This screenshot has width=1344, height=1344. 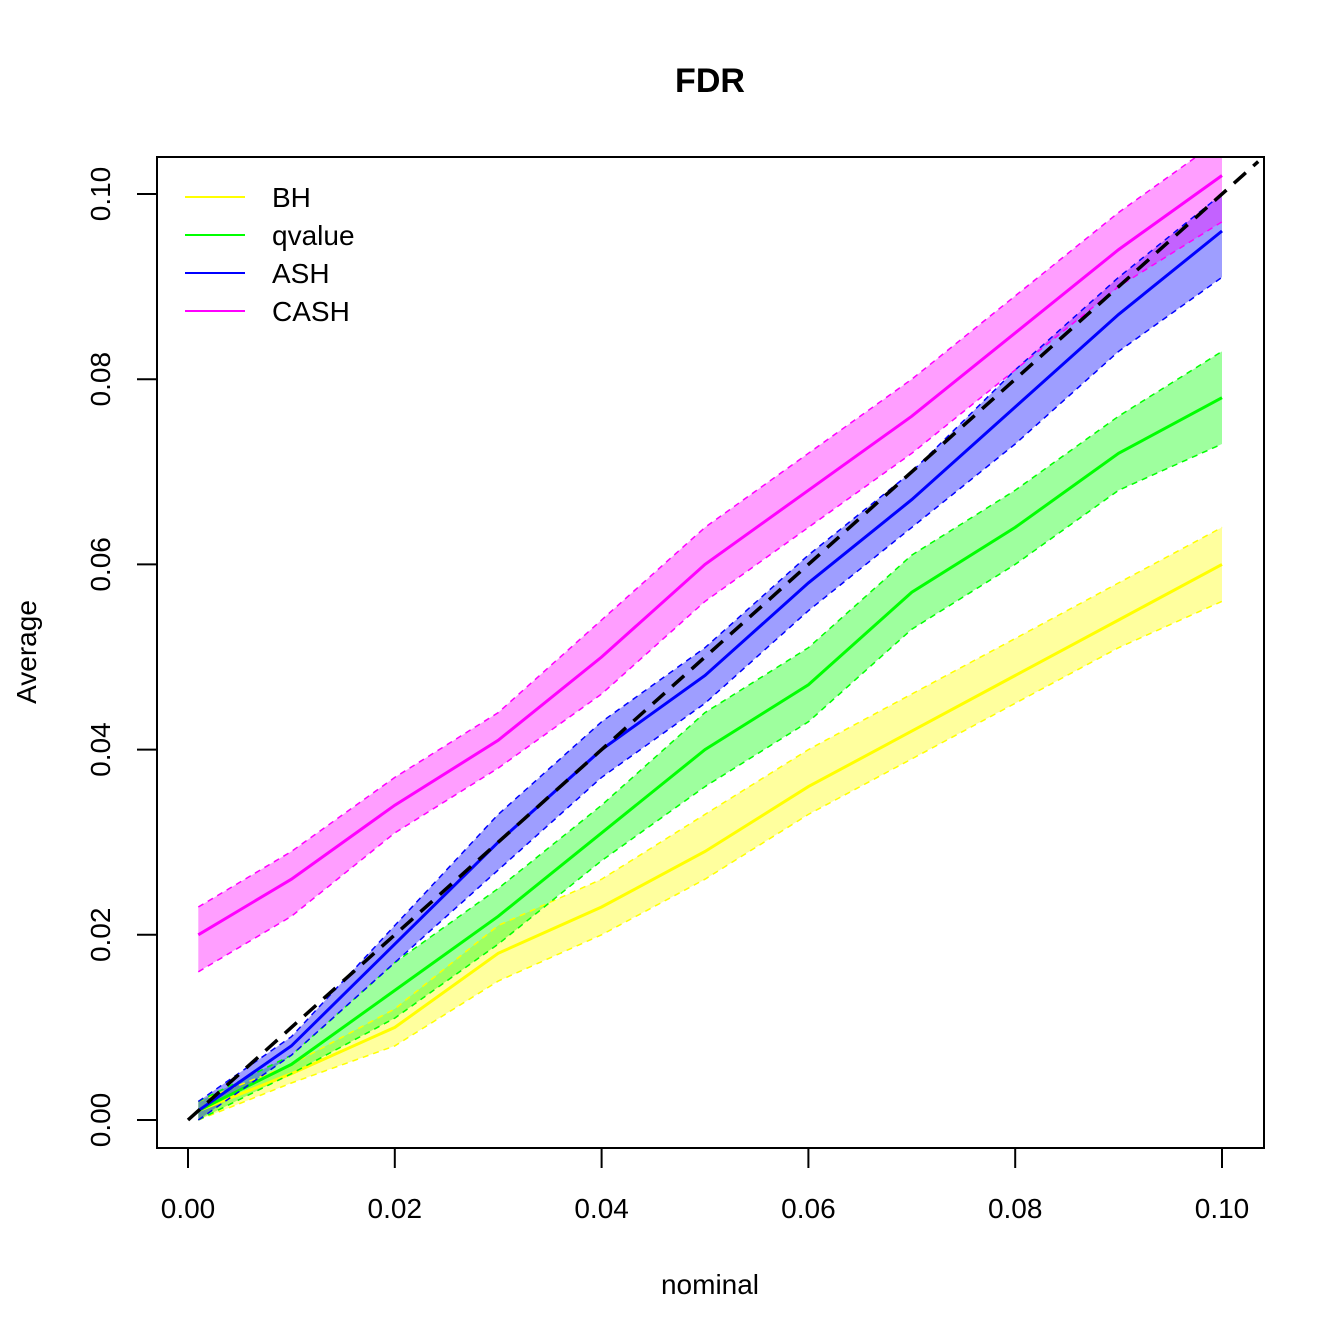 What do you see at coordinates (100, 379) in the screenshot?
I see `y-tick-label: 0.08` at bounding box center [100, 379].